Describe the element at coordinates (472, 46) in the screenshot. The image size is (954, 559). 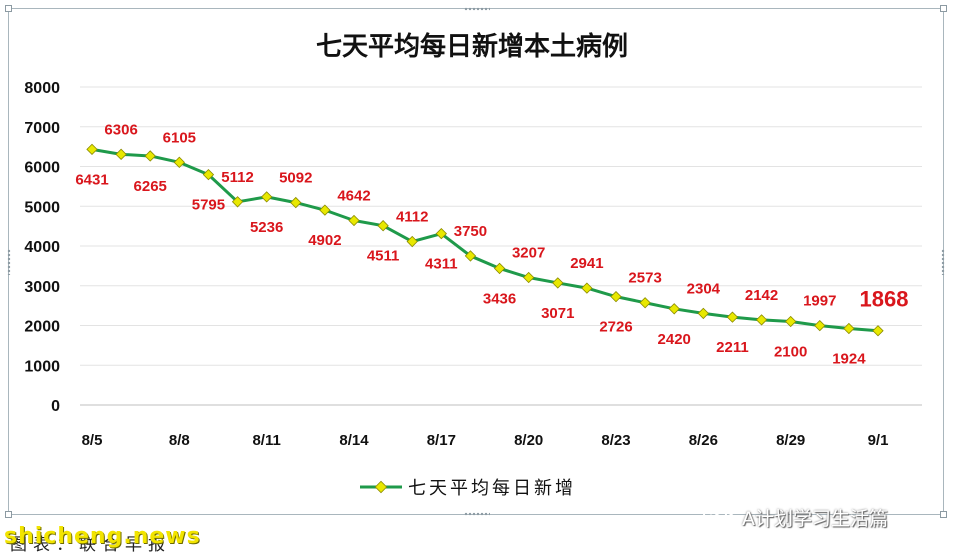
I see `chart-title: 七天平均每日新增本土病例` at that location.